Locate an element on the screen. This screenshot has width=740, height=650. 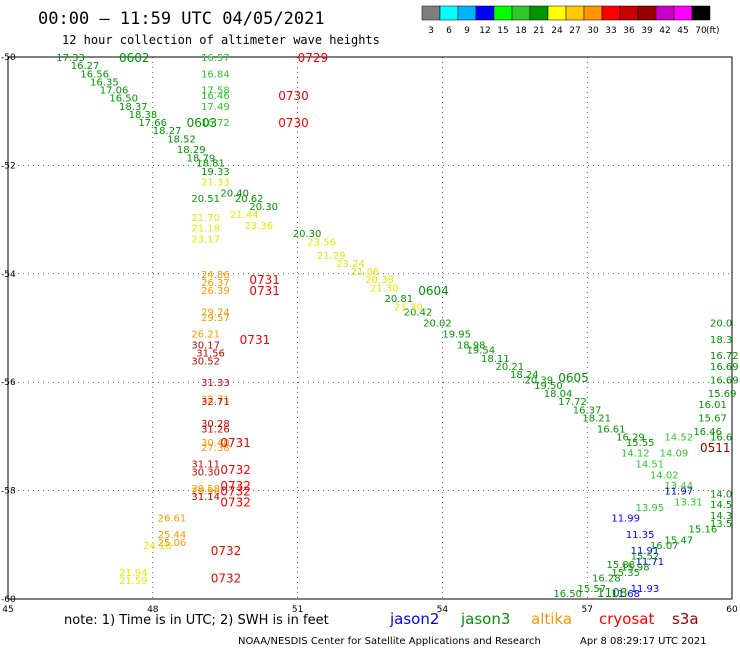
data-point-label: 17.33 is located at coordinates (70, 58).